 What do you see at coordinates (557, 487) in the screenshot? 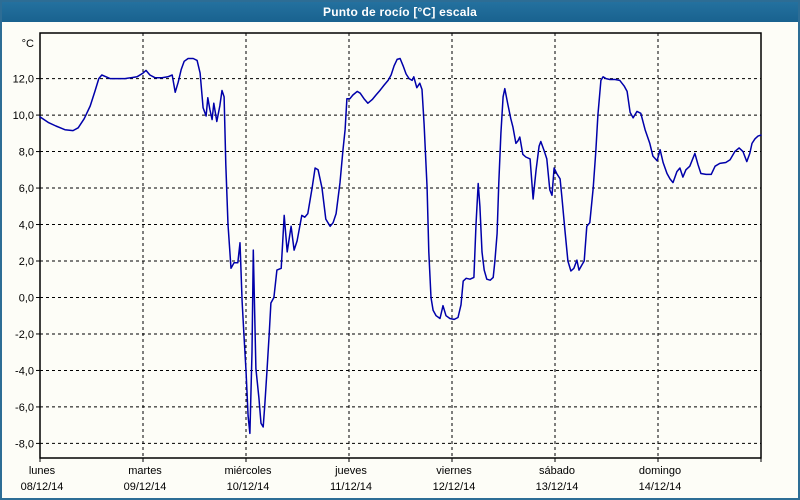
I see `day-date-label: 13/12/14` at bounding box center [557, 487].